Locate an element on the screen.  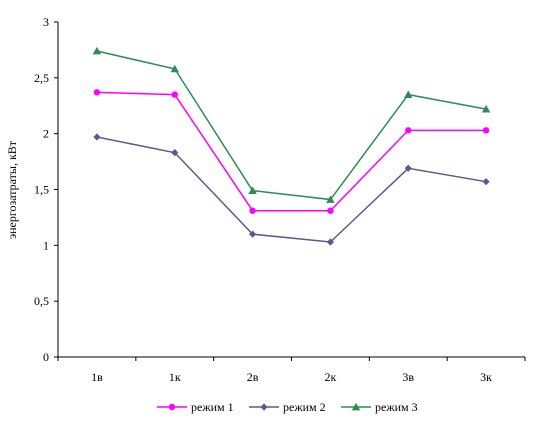
x-axis-ticks: 1в 1к 2в 2к 3в 3к is located at coordinates (291, 370).